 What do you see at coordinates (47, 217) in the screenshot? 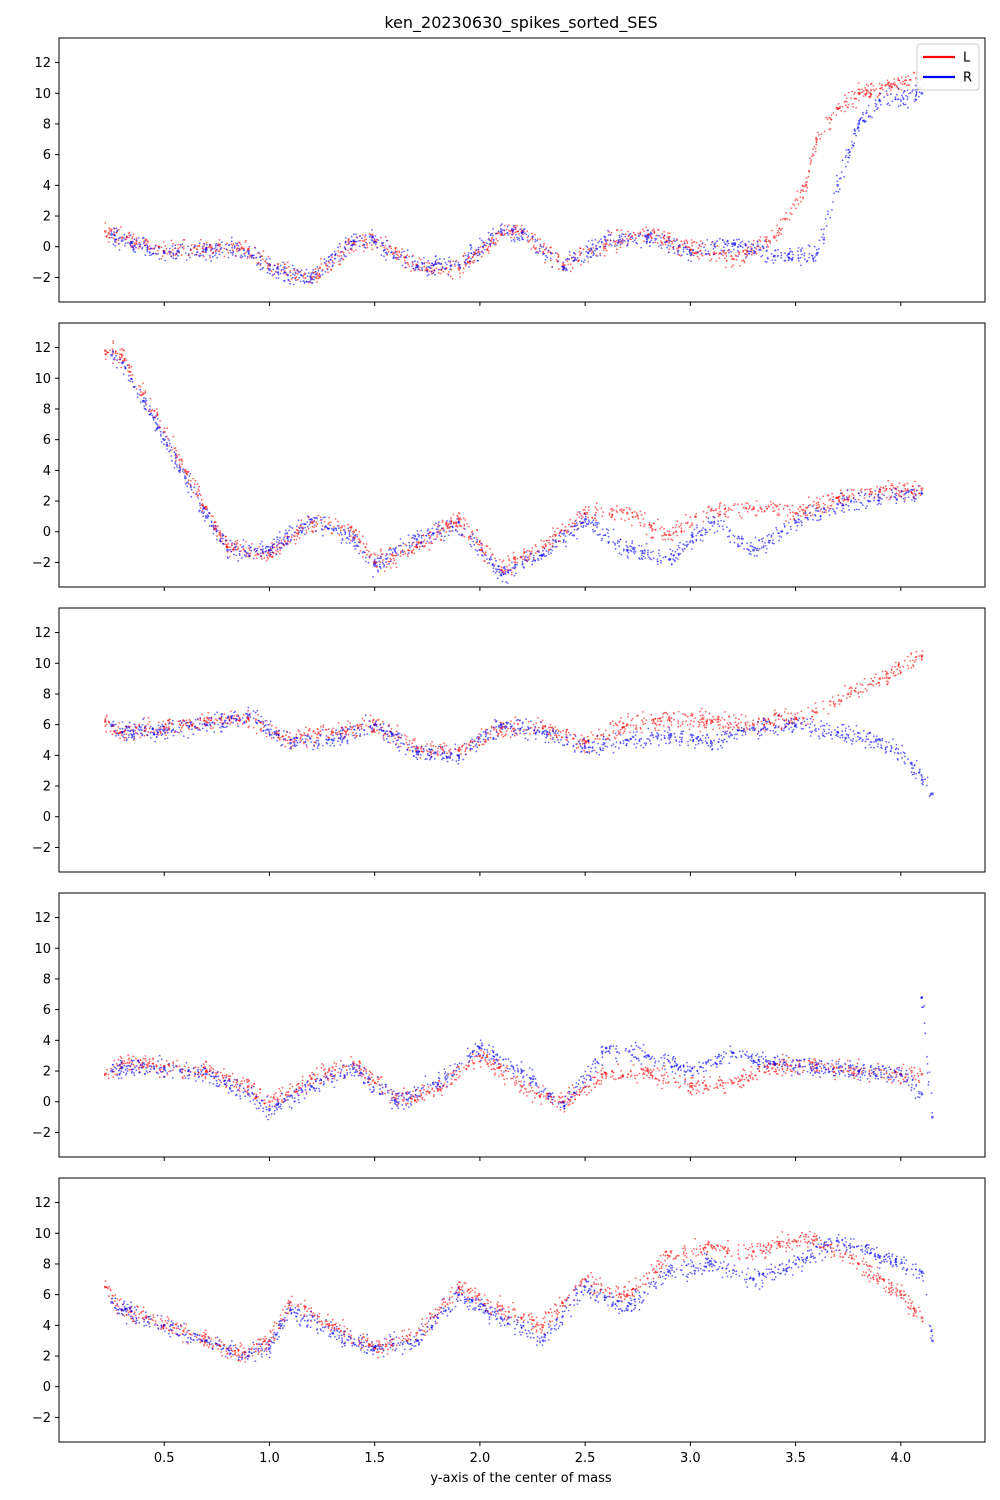
I see `y-tick-label: 2` at bounding box center [47, 217].